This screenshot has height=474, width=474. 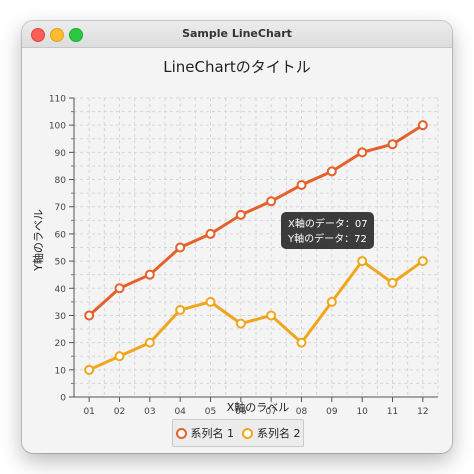 What do you see at coordinates (61, 371) in the screenshot?
I see `y-tick-label: 10` at bounding box center [61, 371].